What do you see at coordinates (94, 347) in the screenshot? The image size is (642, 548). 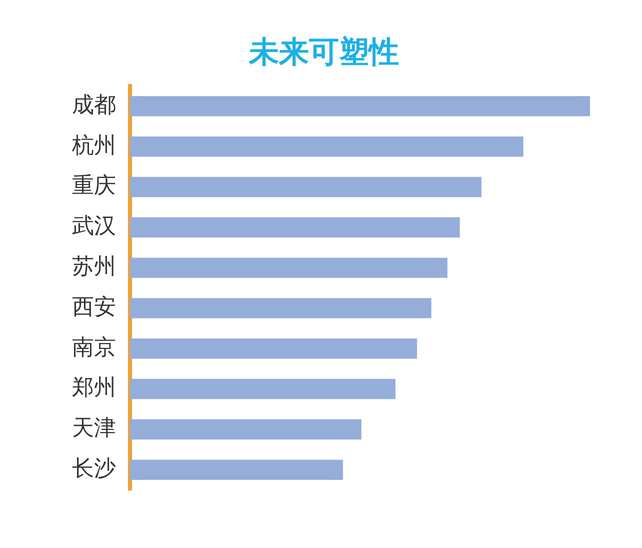 I see `y-tick-label: 南京` at bounding box center [94, 347].